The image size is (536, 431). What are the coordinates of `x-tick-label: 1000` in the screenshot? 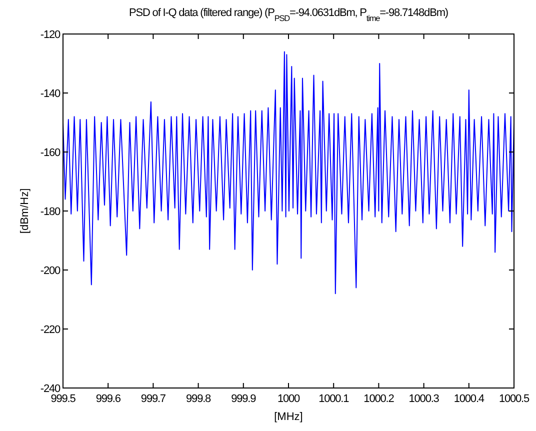 It's located at (288, 399).